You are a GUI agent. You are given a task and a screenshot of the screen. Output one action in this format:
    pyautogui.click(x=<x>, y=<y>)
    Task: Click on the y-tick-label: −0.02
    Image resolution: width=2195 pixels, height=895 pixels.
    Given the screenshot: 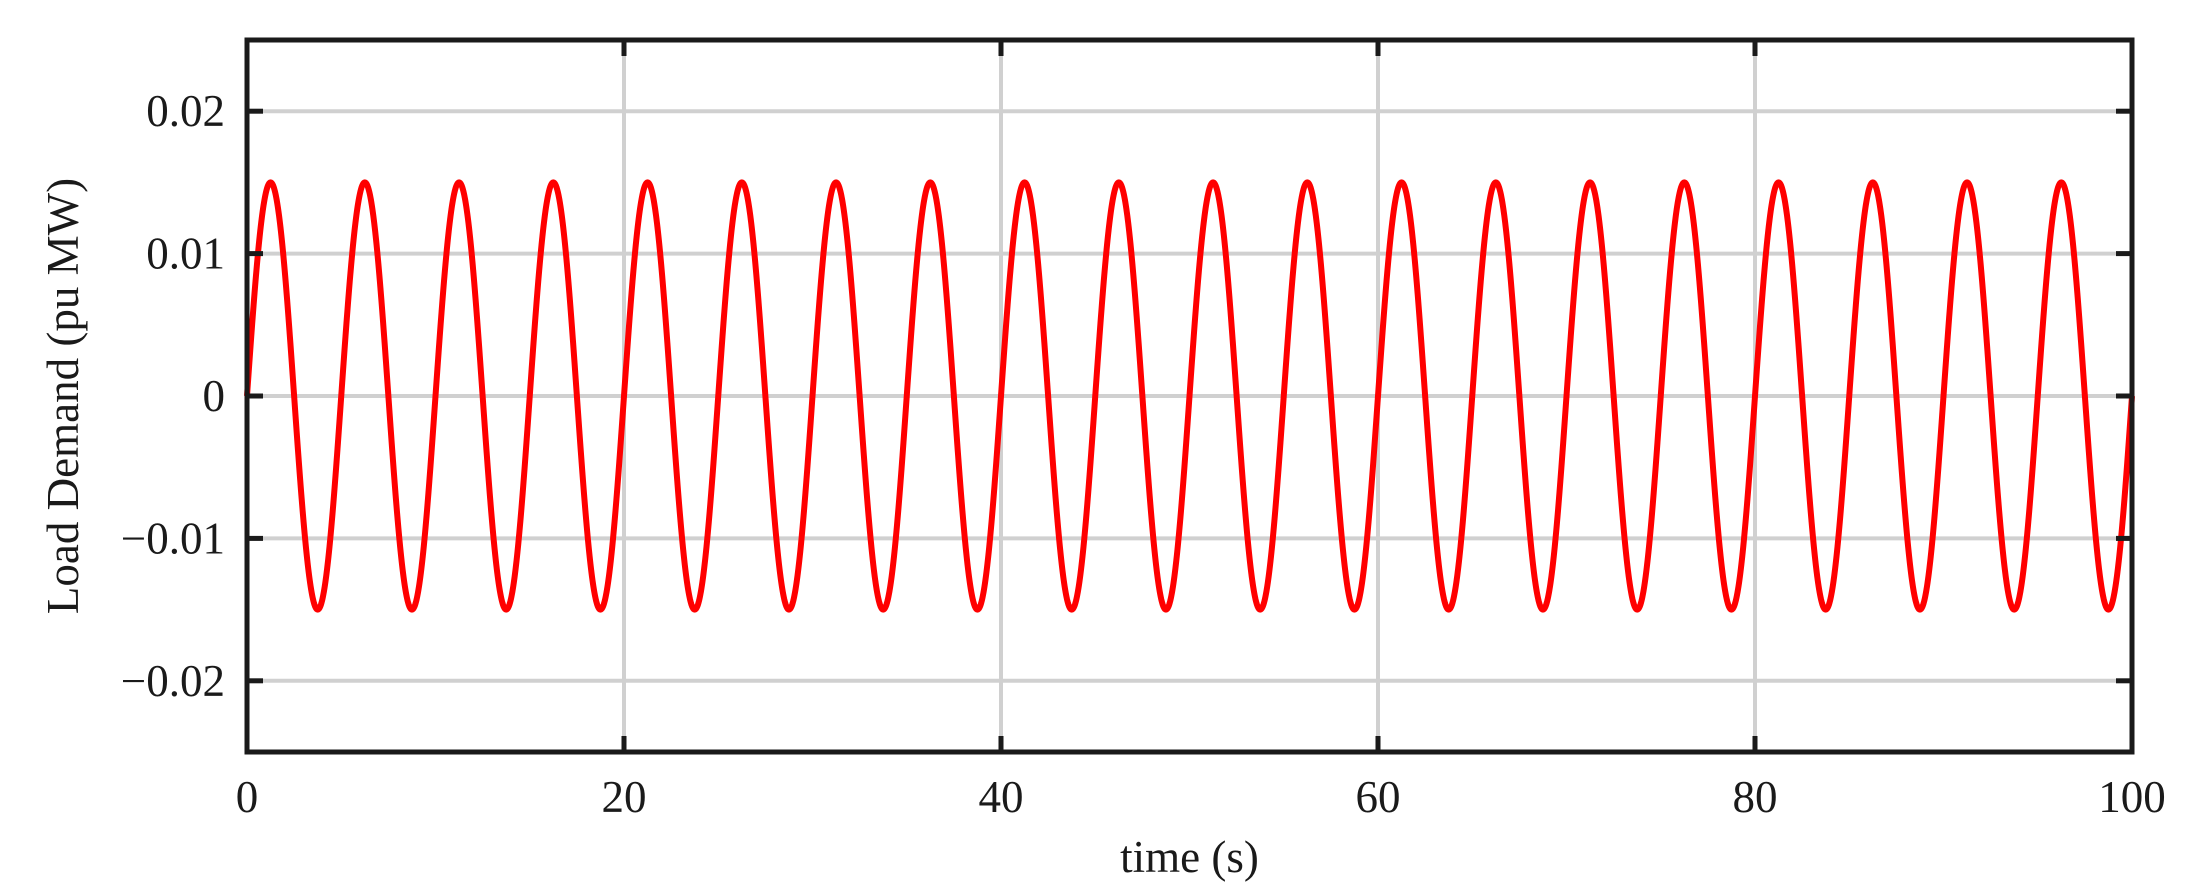 What is the action you would take?
    pyautogui.click(x=173, y=681)
    